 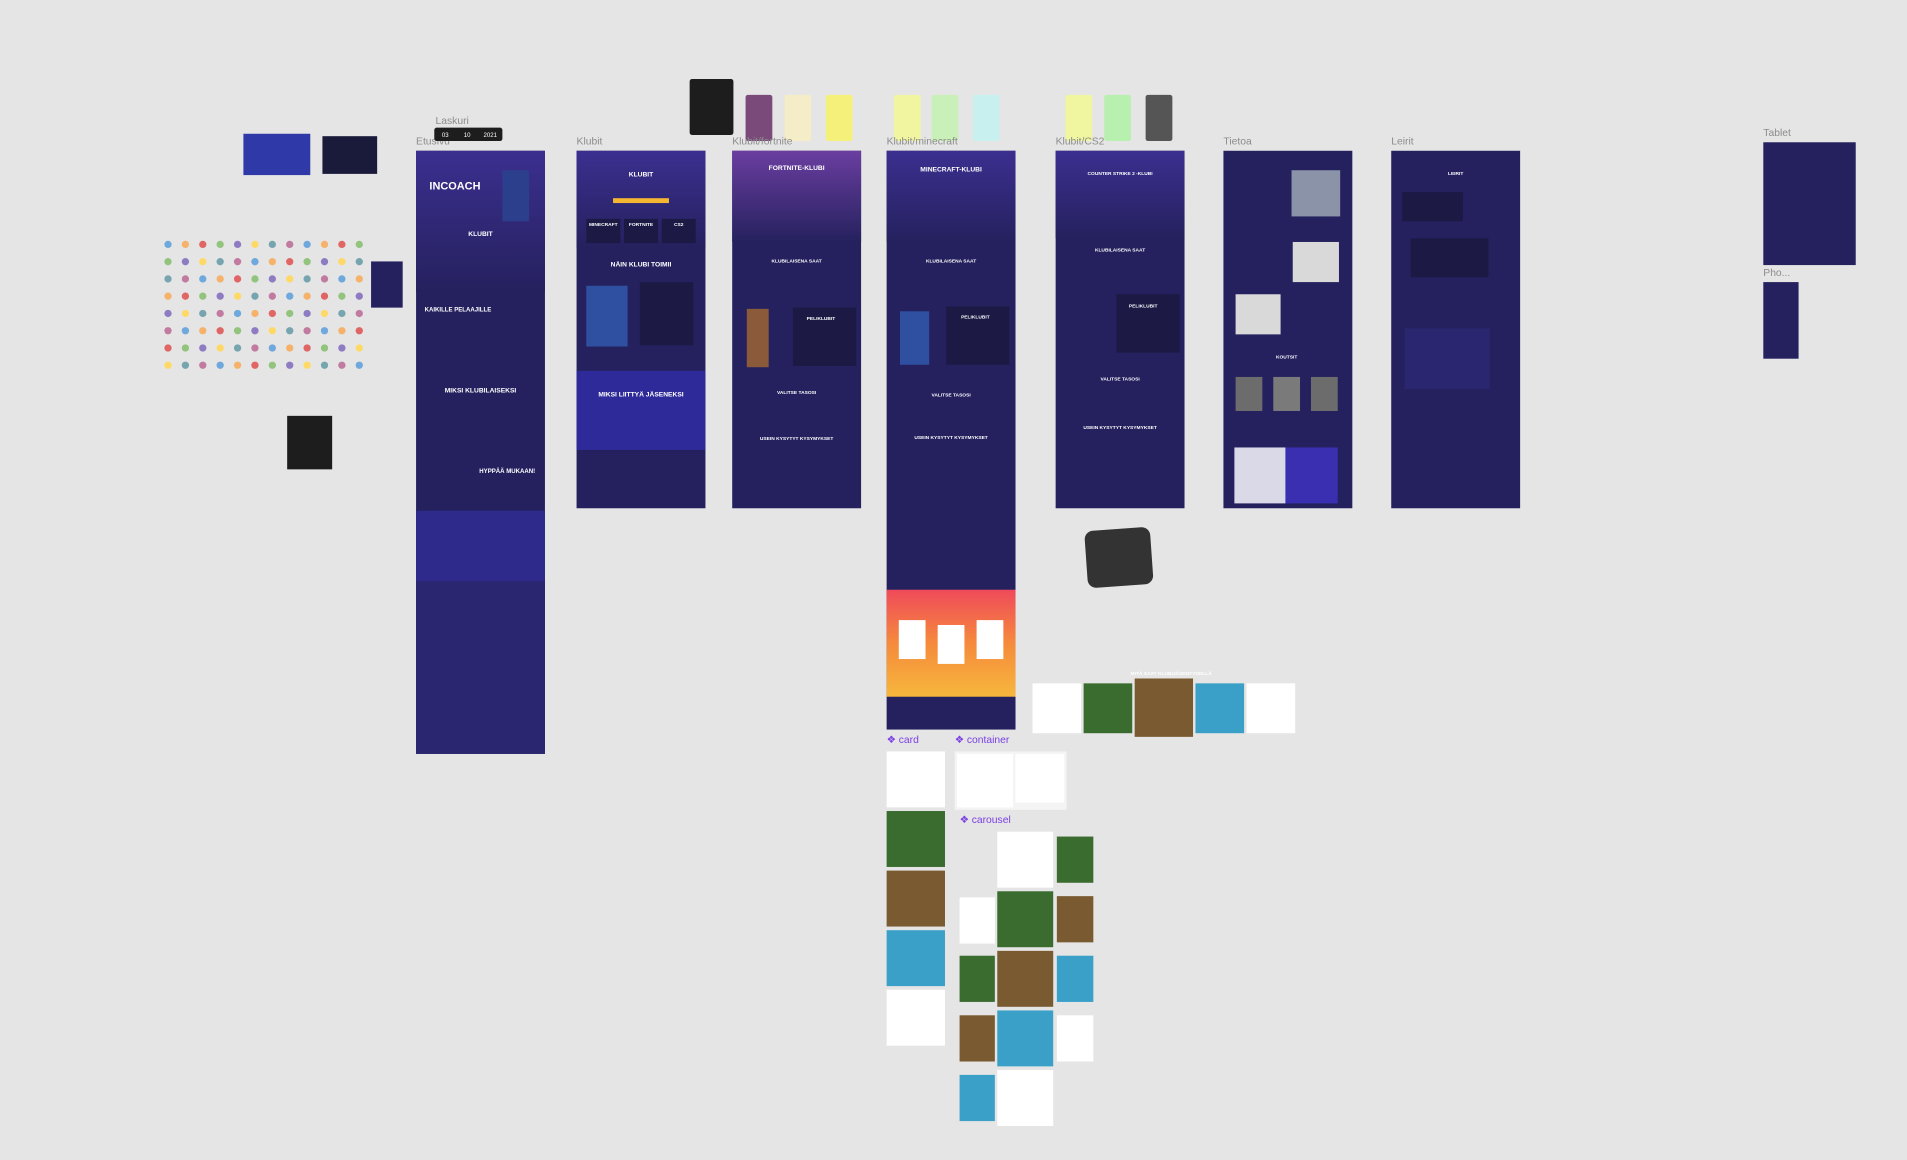 I want to click on component-label: ❖ card, so click(x=903, y=740).